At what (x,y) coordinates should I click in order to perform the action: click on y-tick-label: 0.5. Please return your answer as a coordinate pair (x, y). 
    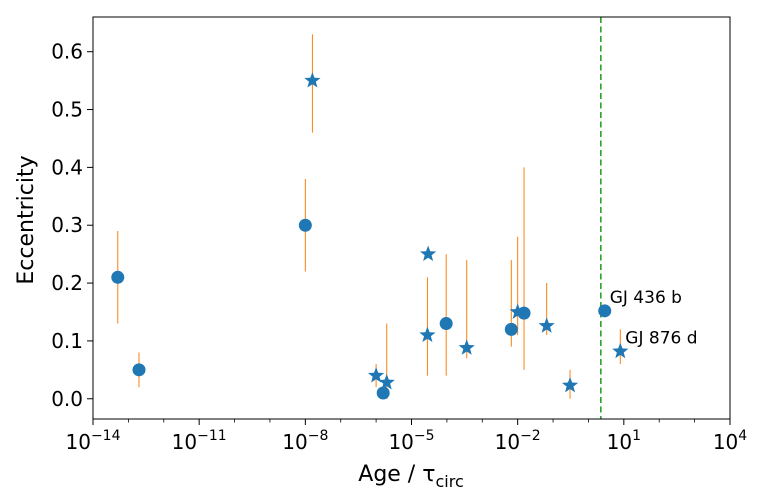
    Looking at the image, I should click on (67, 110).